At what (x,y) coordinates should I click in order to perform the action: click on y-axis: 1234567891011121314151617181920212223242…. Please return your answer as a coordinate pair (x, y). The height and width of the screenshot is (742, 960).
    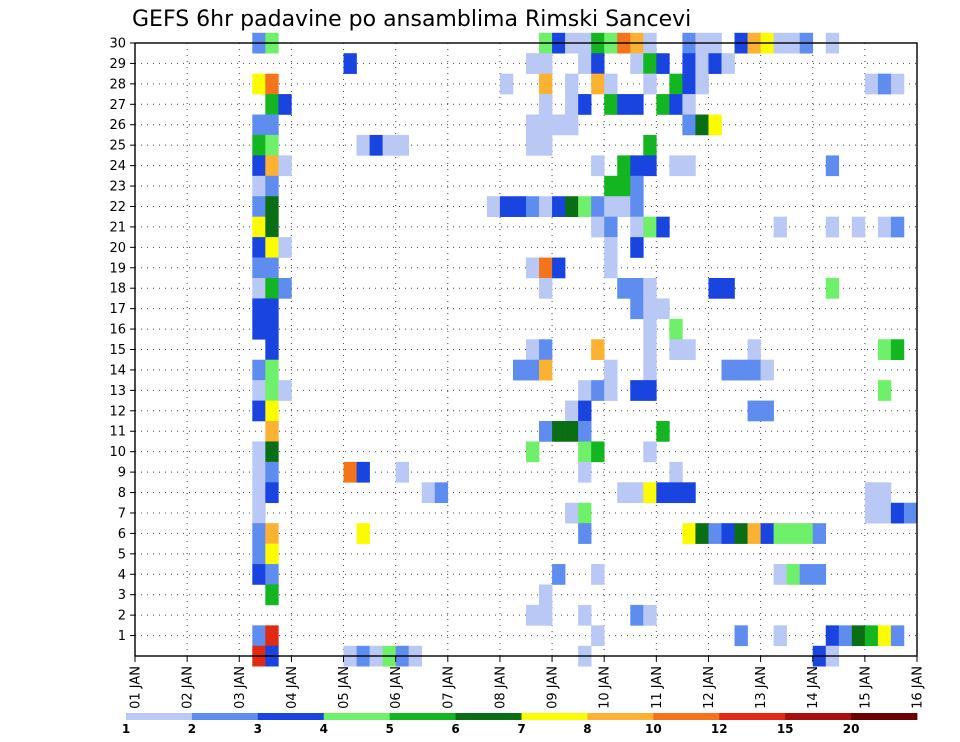
    Looking at the image, I should click on (122, 340).